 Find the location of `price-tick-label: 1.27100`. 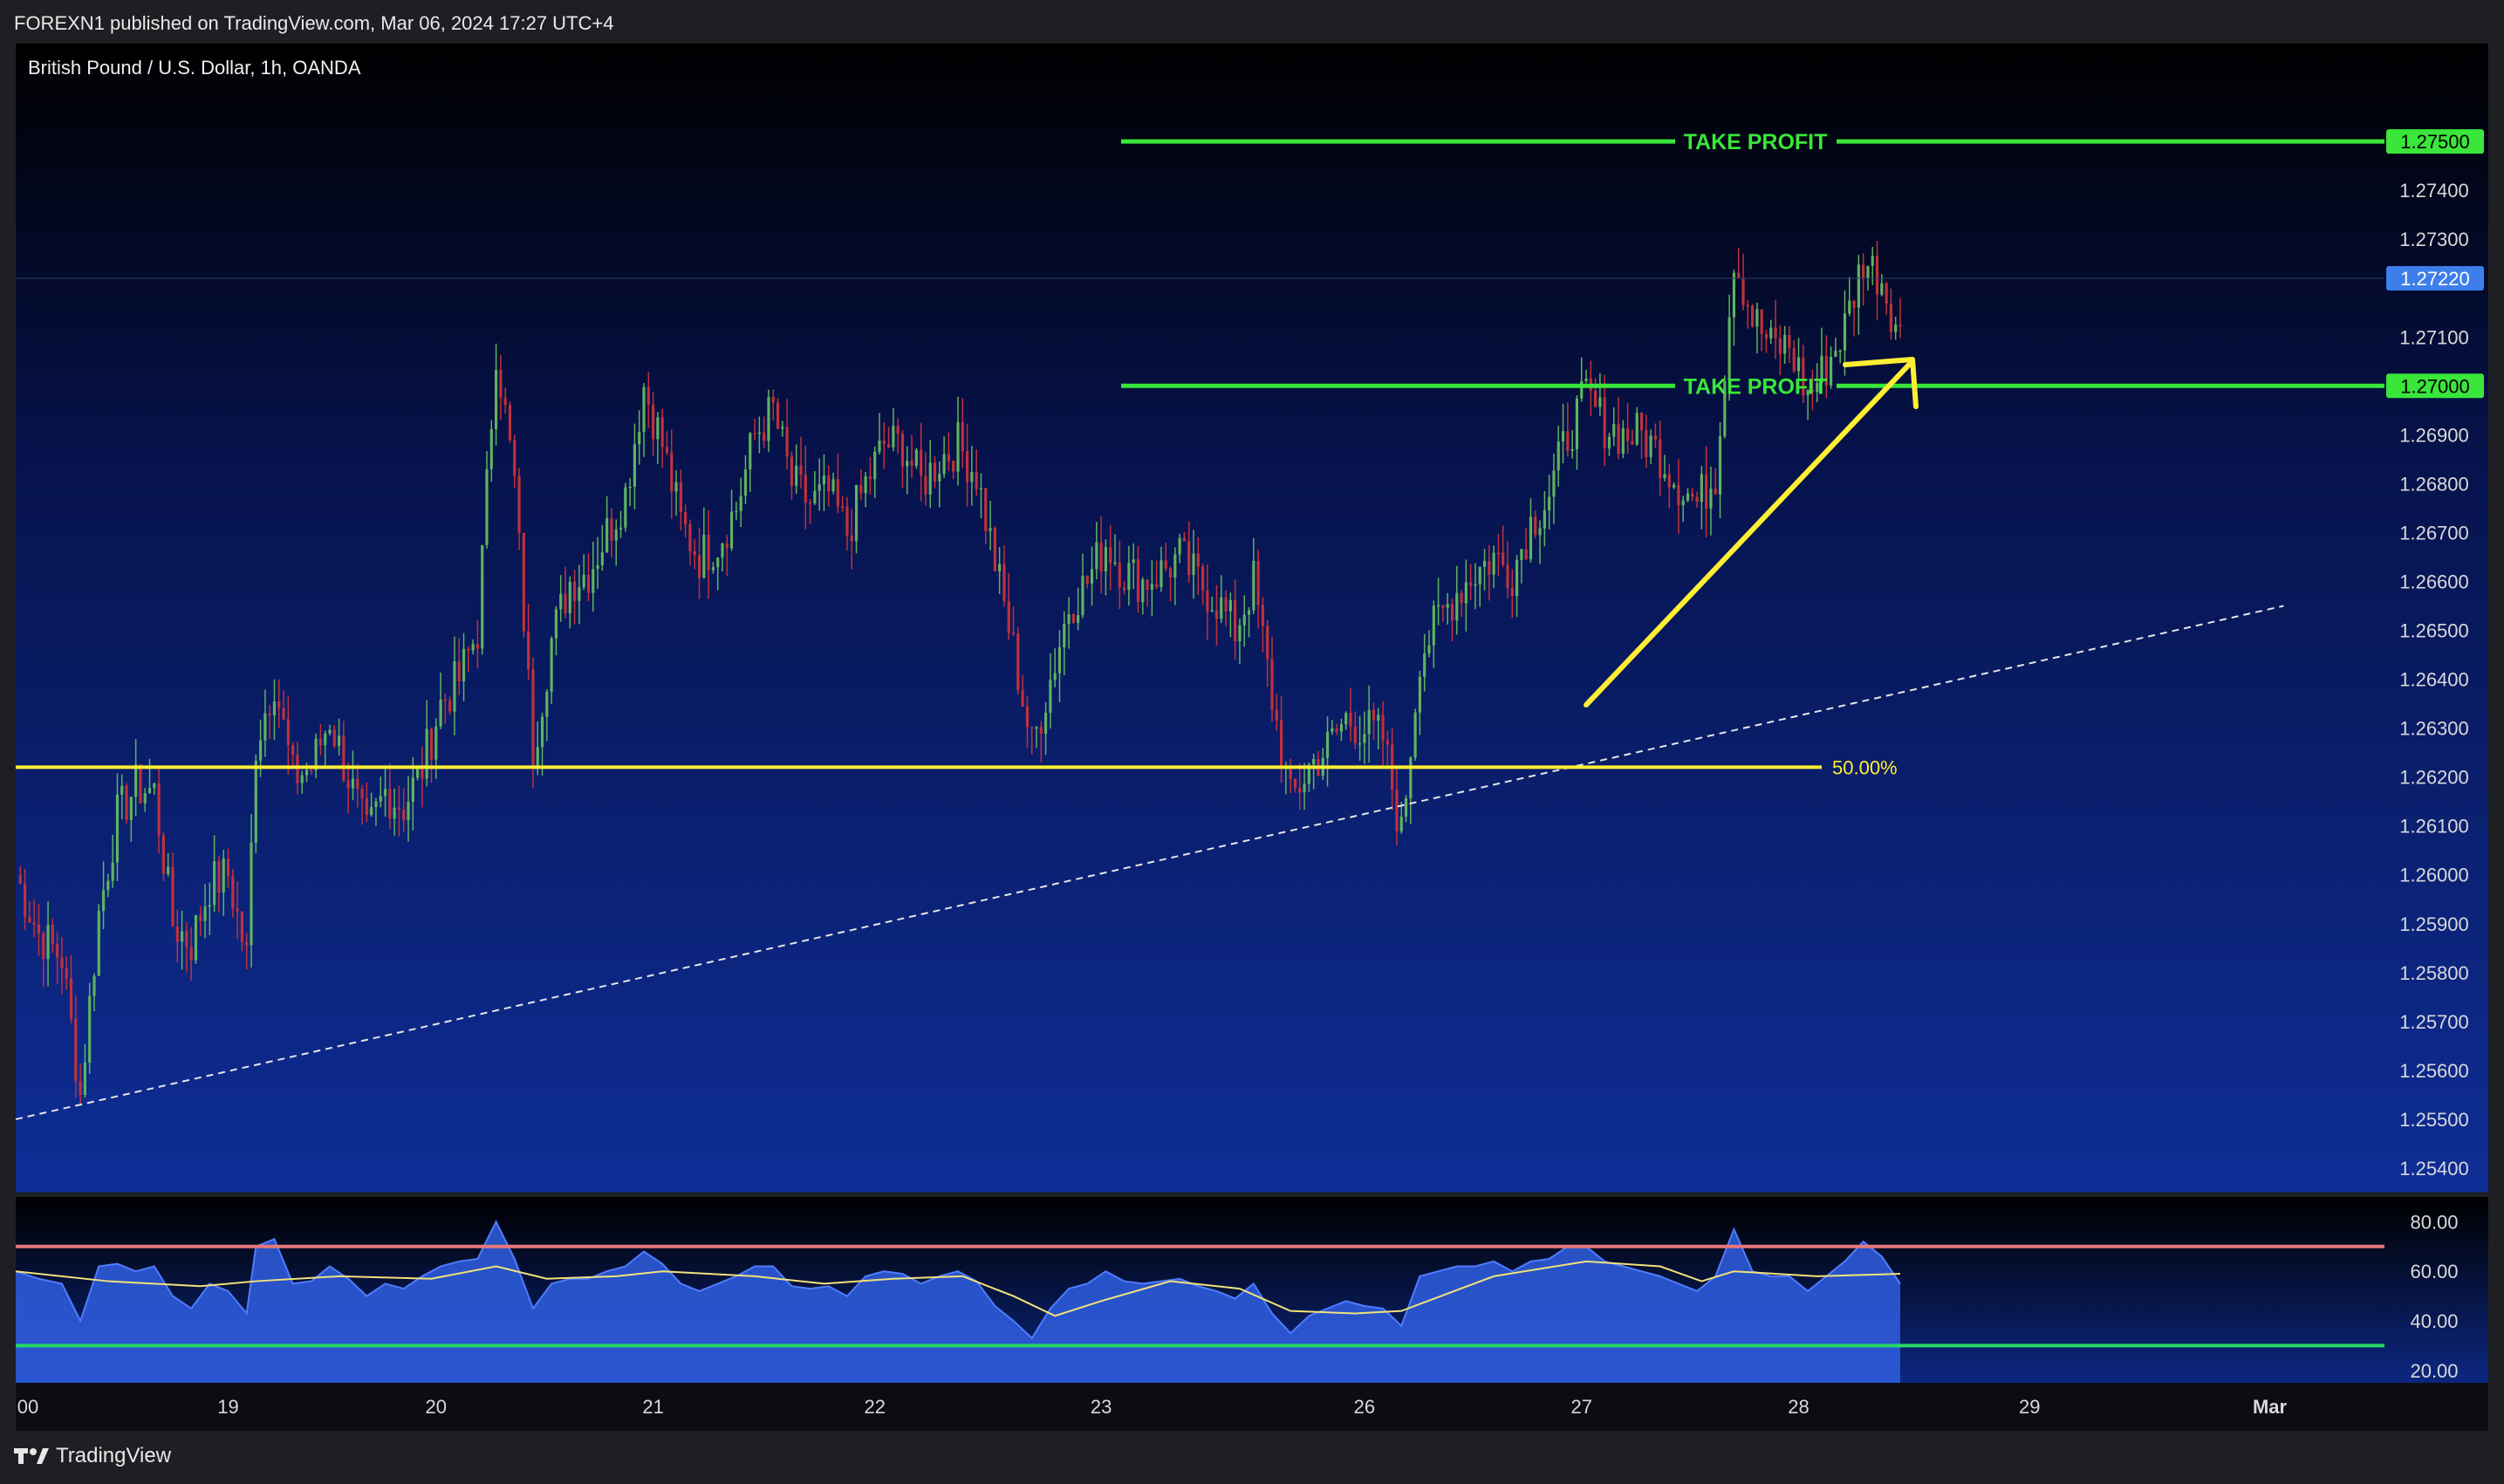

price-tick-label: 1.27100 is located at coordinates (2434, 337).